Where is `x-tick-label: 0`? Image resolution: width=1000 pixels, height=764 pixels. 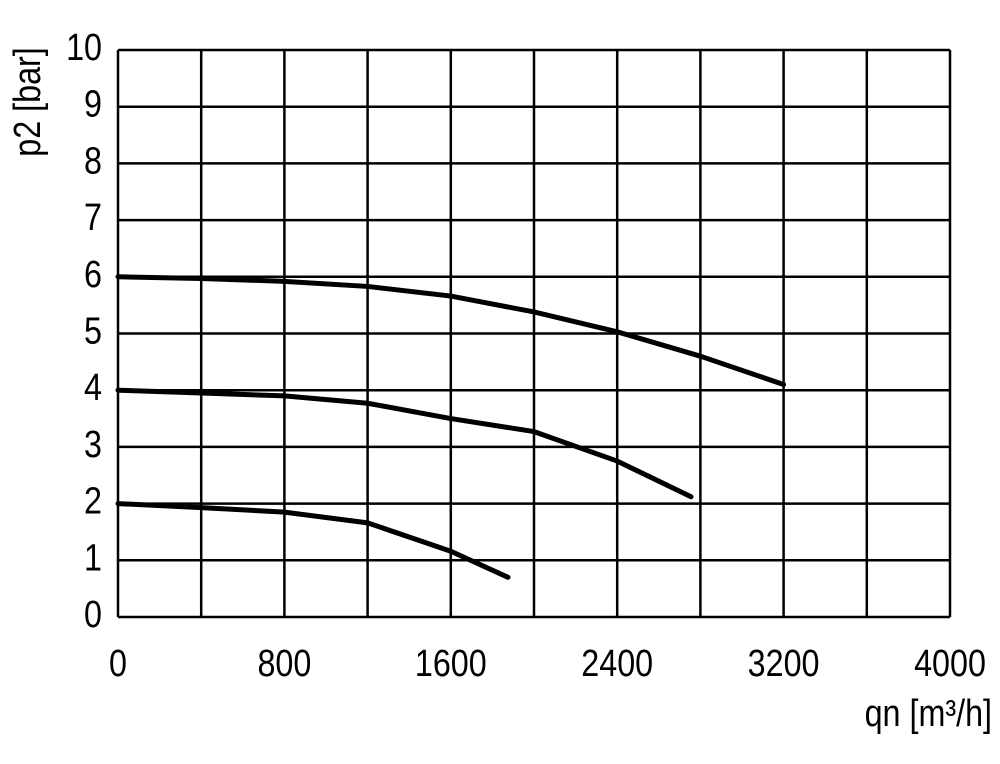
x-tick-label: 0 is located at coordinates (118, 664).